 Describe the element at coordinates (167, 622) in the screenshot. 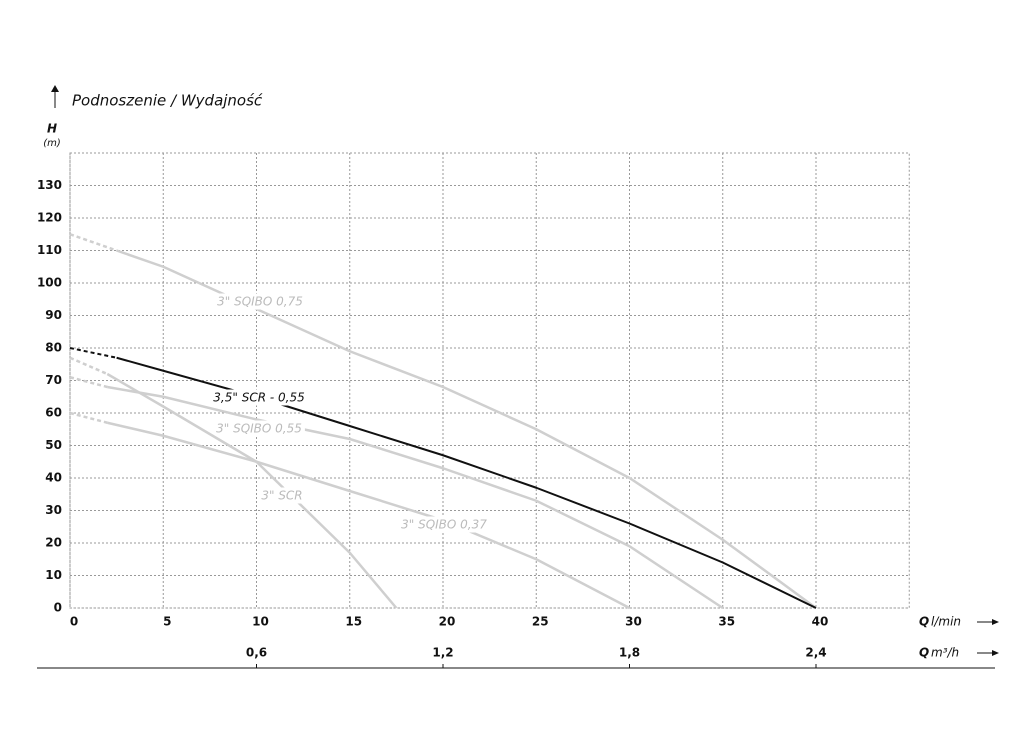

I see `x-tick-label: 5` at that location.